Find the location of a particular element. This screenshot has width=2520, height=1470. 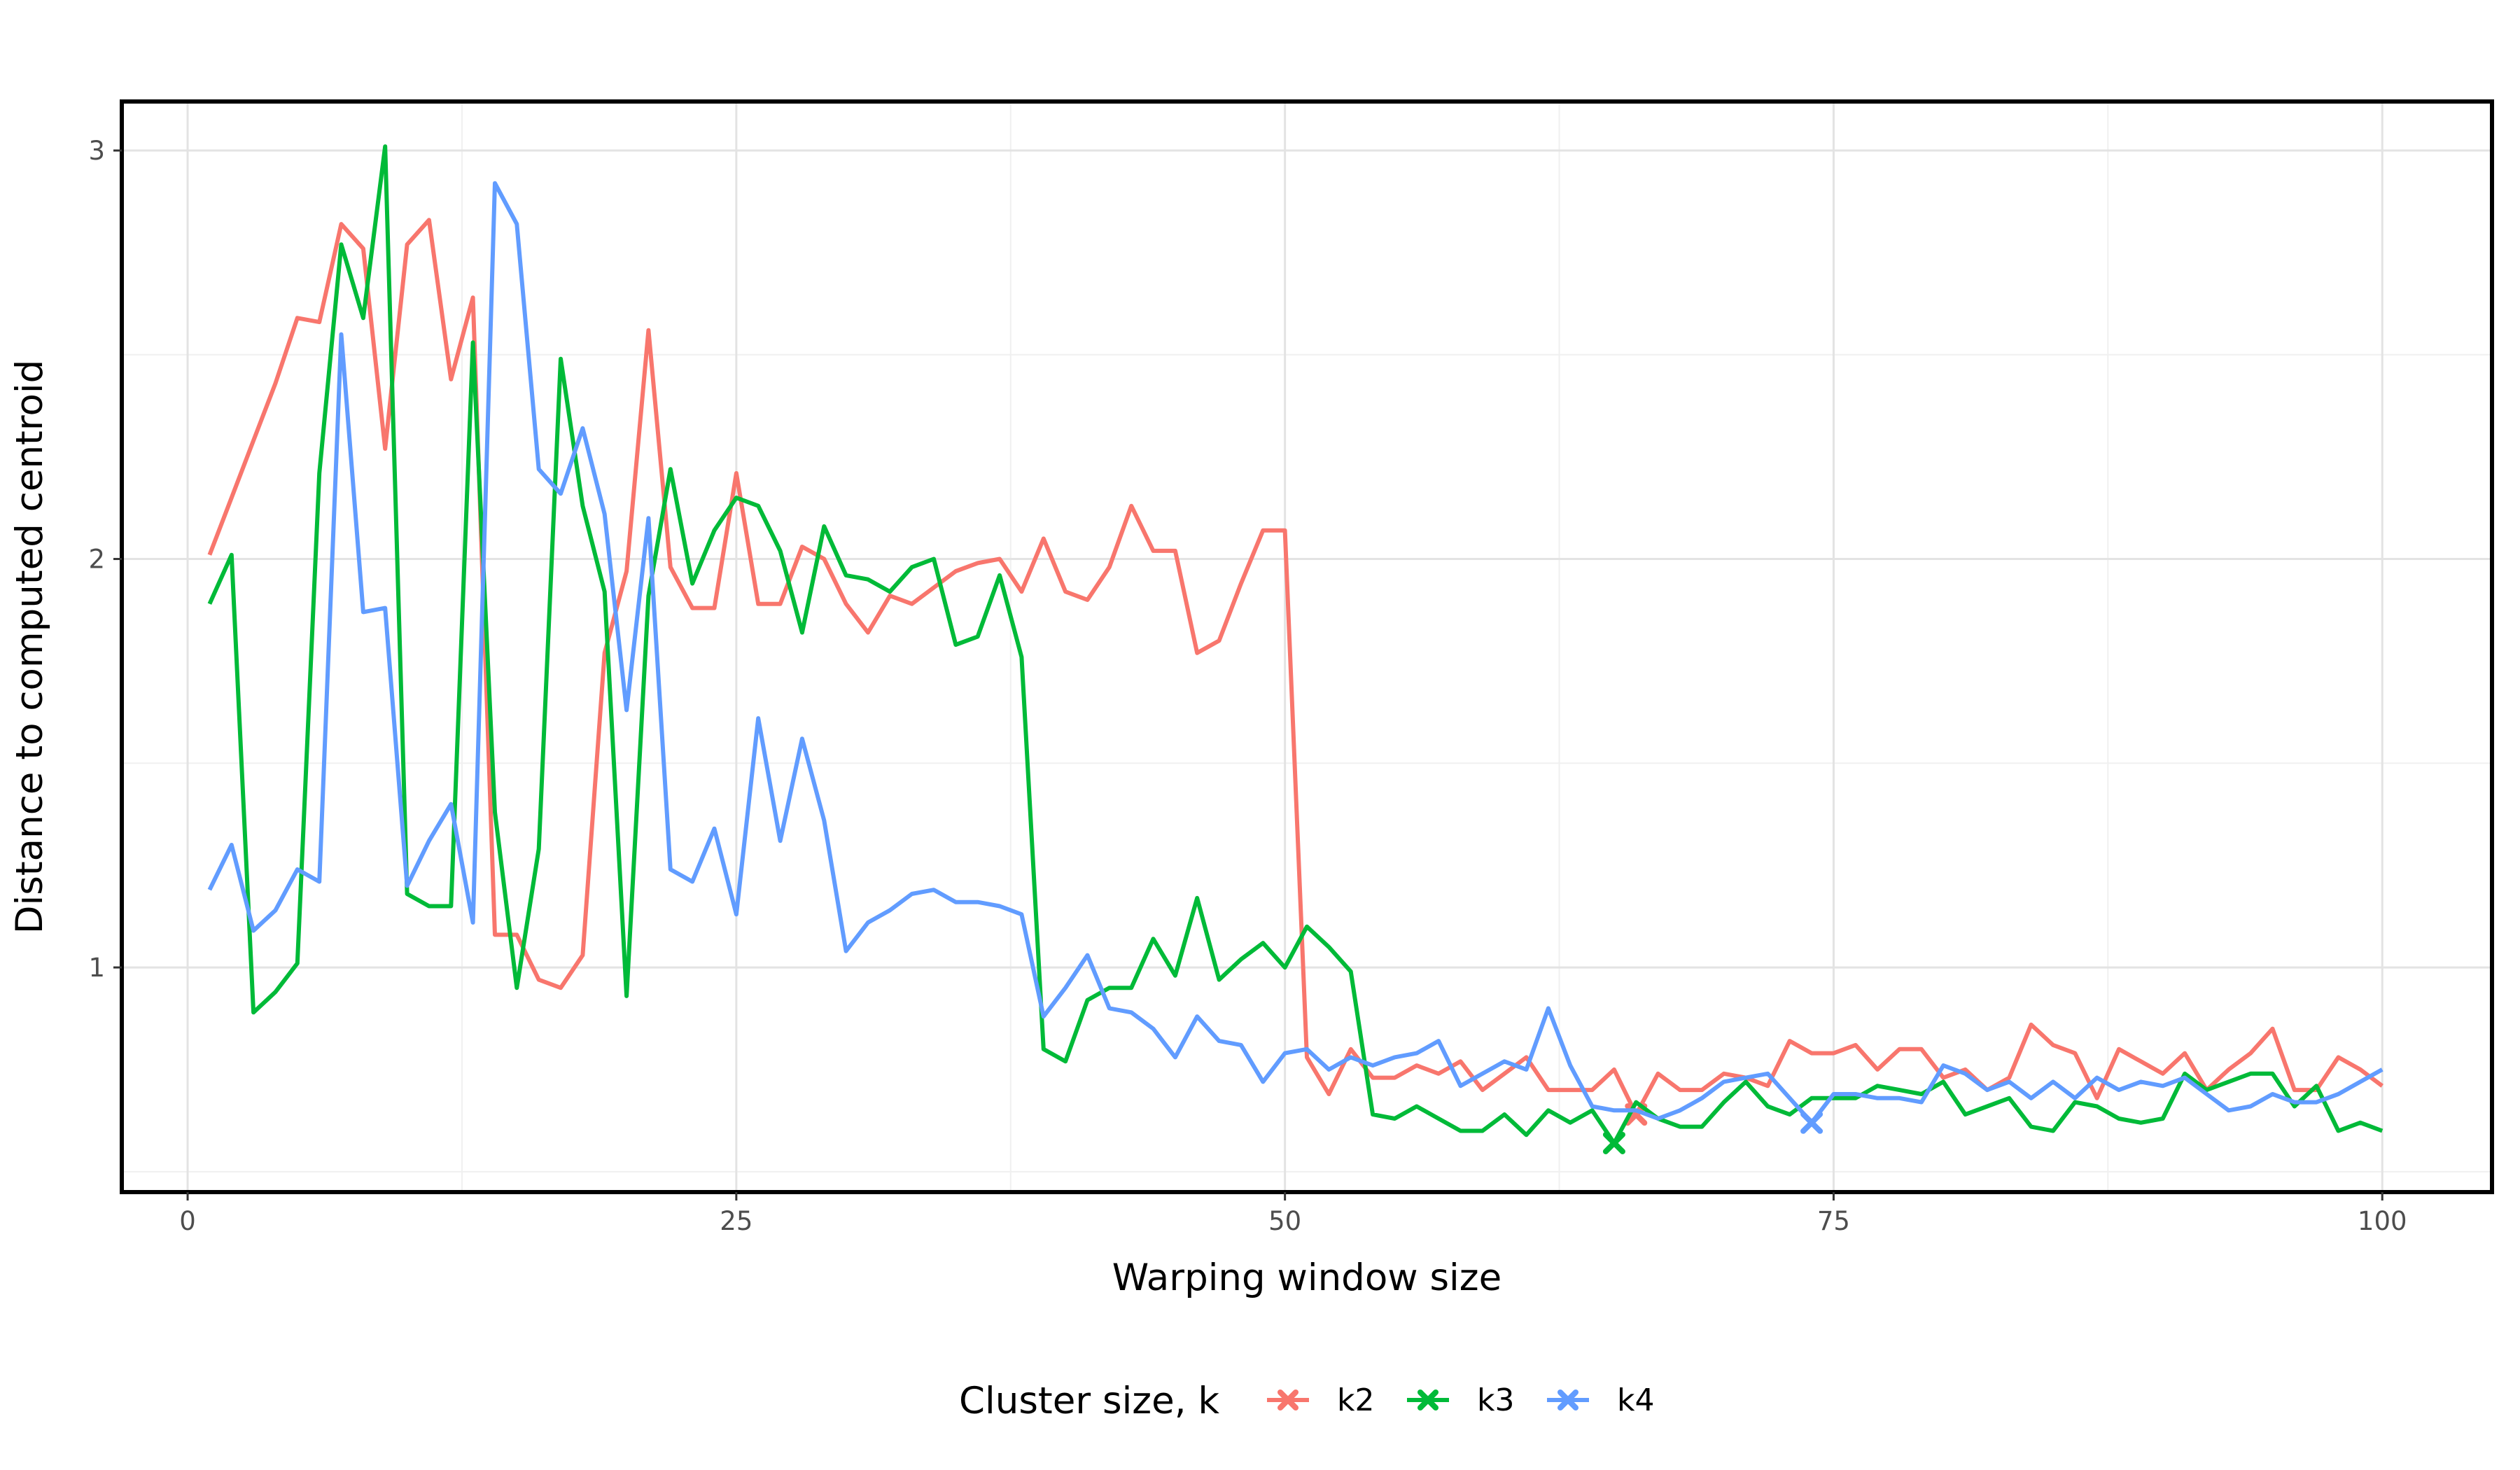

y-tick-label: 1 is located at coordinates (96, 968).